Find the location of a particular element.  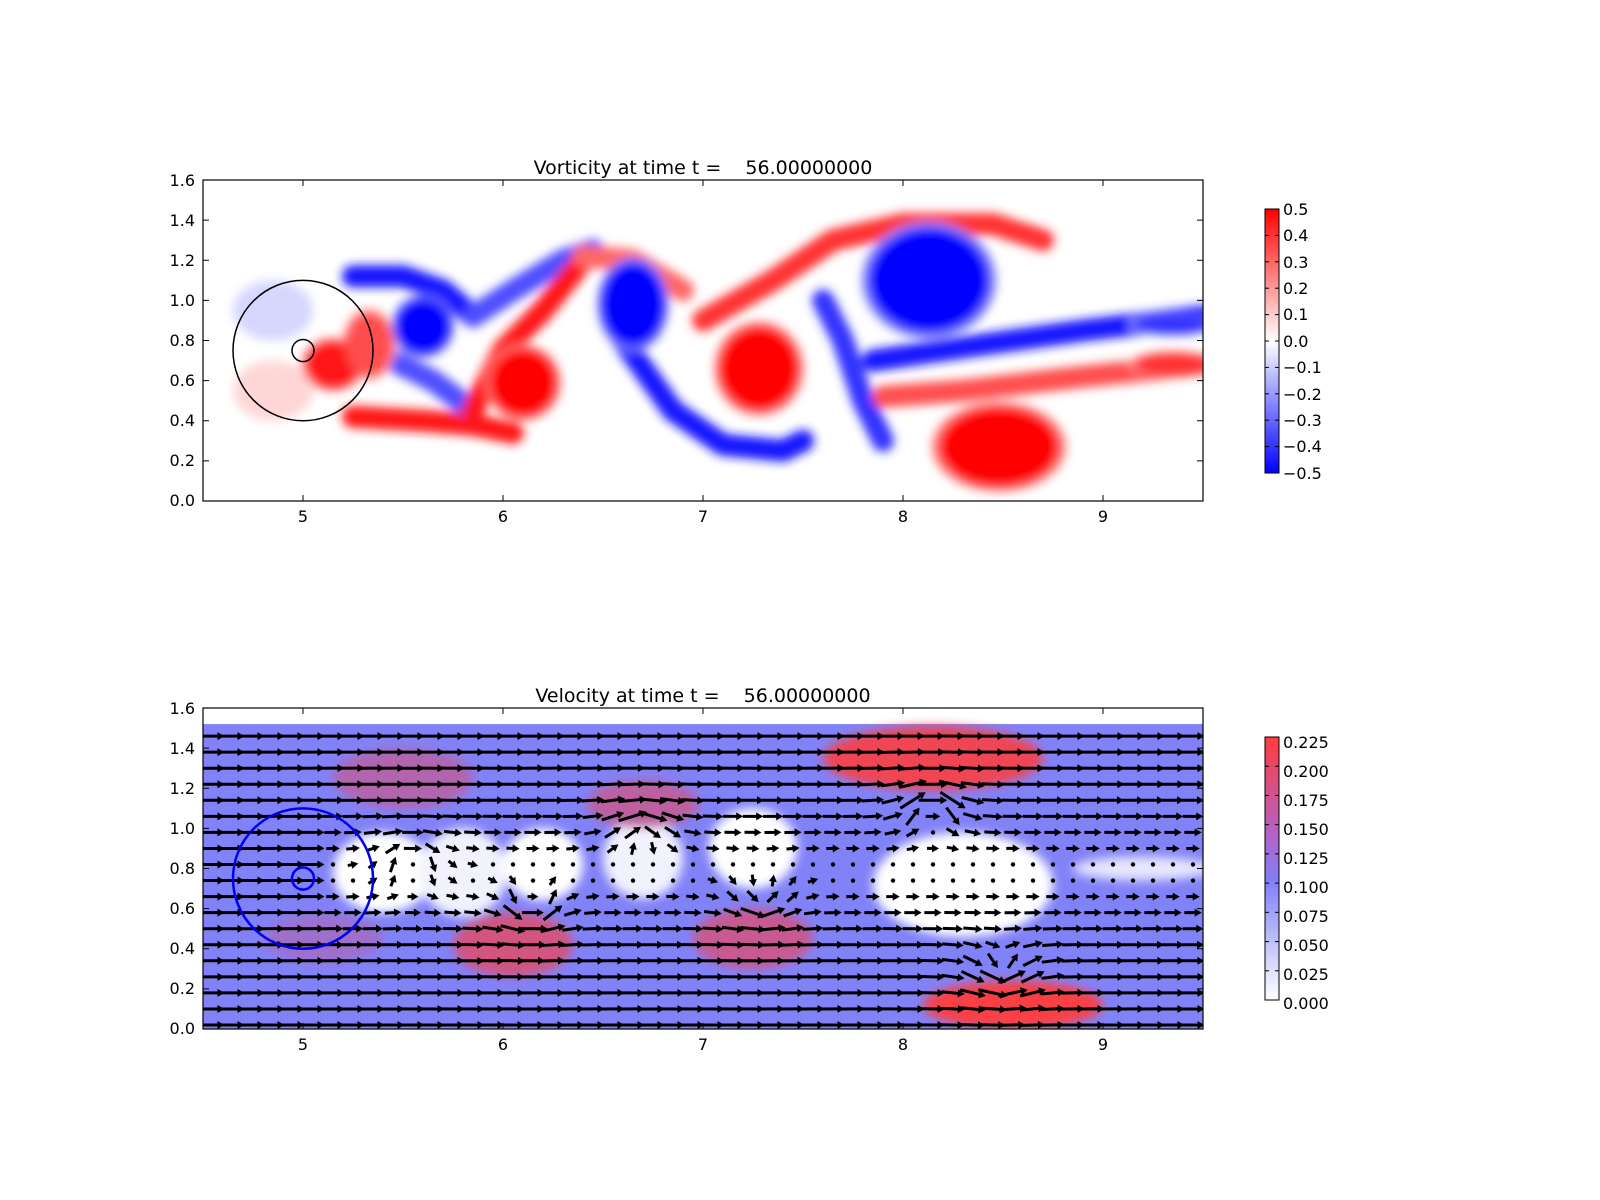

vorticity-cbar-label-neg-0-1: −0.1 is located at coordinates (1302, 367).